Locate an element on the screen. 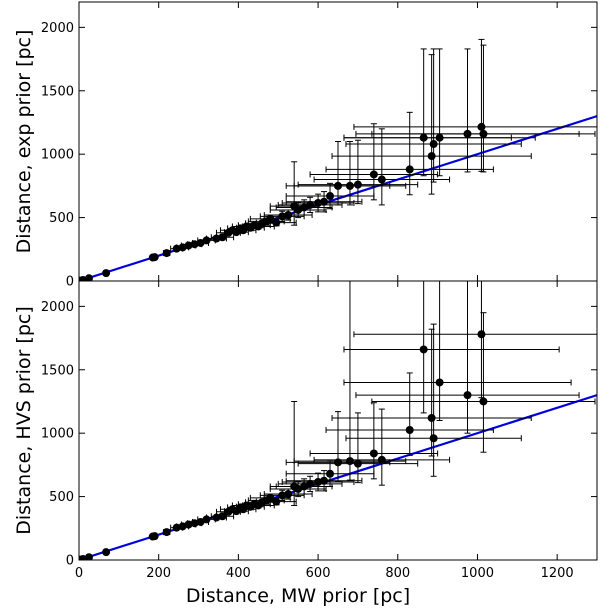  bottom-y-axis-label: Distance, HVS prior [pc] is located at coordinates (24, 420).